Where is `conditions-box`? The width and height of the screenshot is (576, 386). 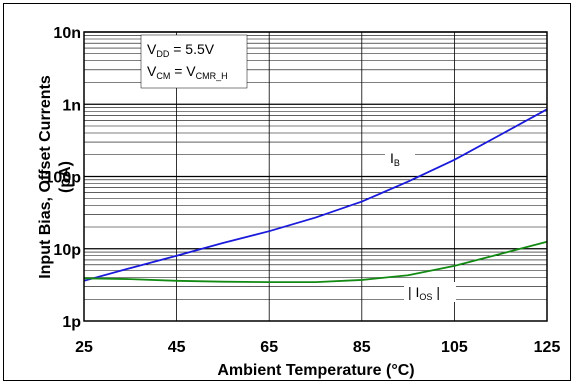
conditions-box is located at coordinates (194, 61).